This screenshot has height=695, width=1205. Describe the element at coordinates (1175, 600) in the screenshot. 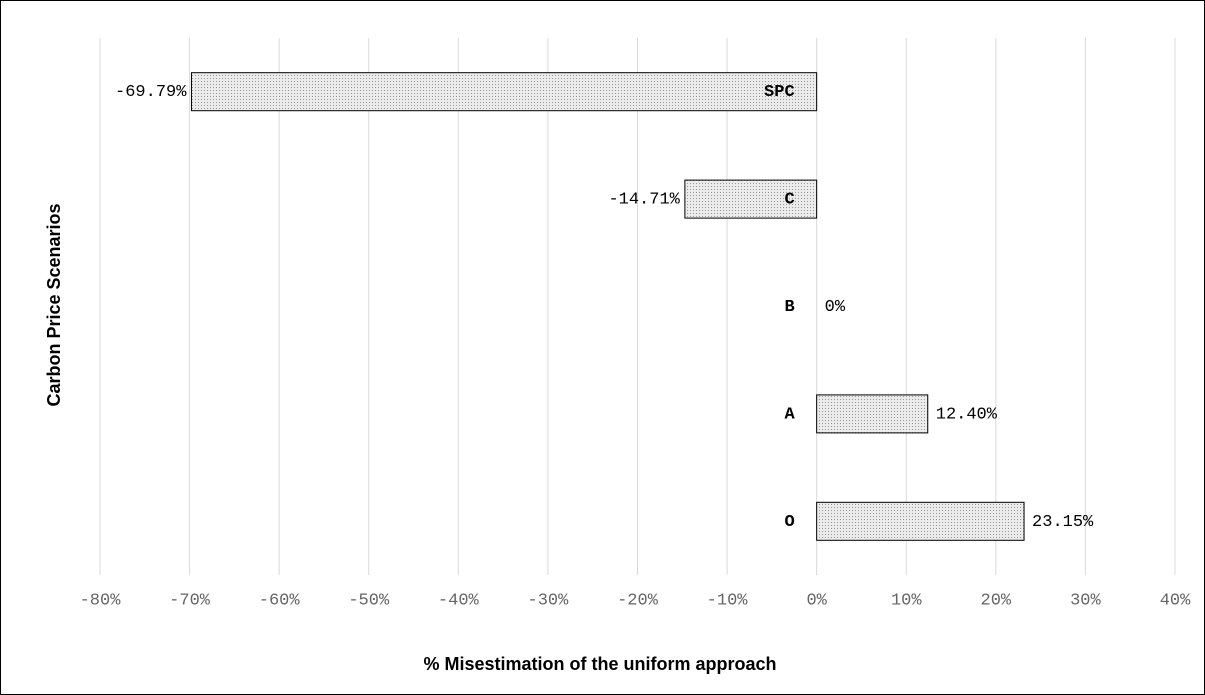

I see `x-tick-label: 40%` at that location.